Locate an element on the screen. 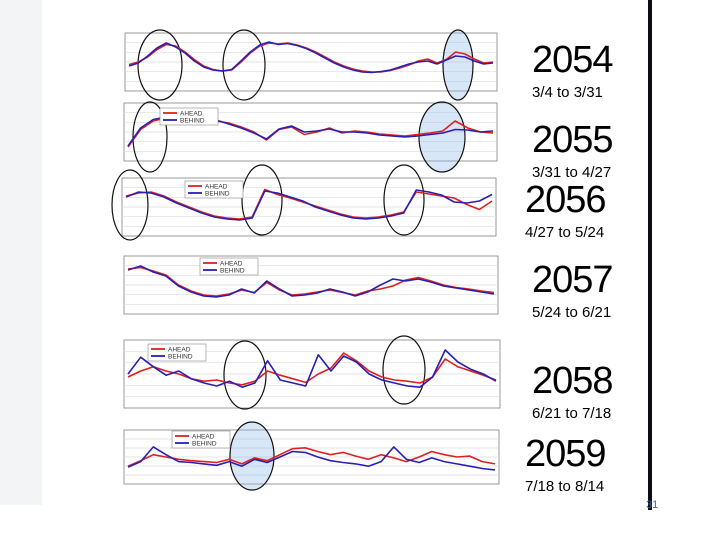 The image size is (720, 540). chart-panel-2054 is located at coordinates (311, 65).